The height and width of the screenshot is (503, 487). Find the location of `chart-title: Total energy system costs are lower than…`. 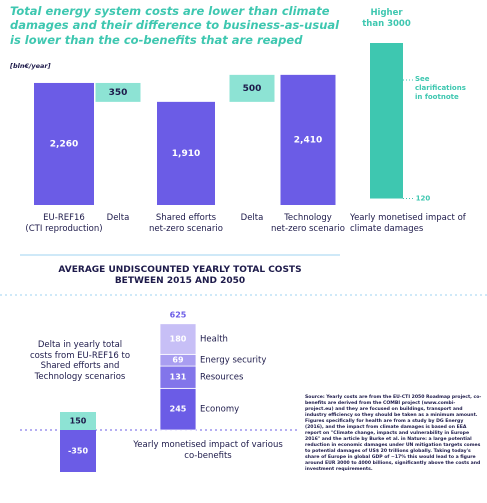

chart-title: Total energy system costs are lower than… is located at coordinates (175, 25).